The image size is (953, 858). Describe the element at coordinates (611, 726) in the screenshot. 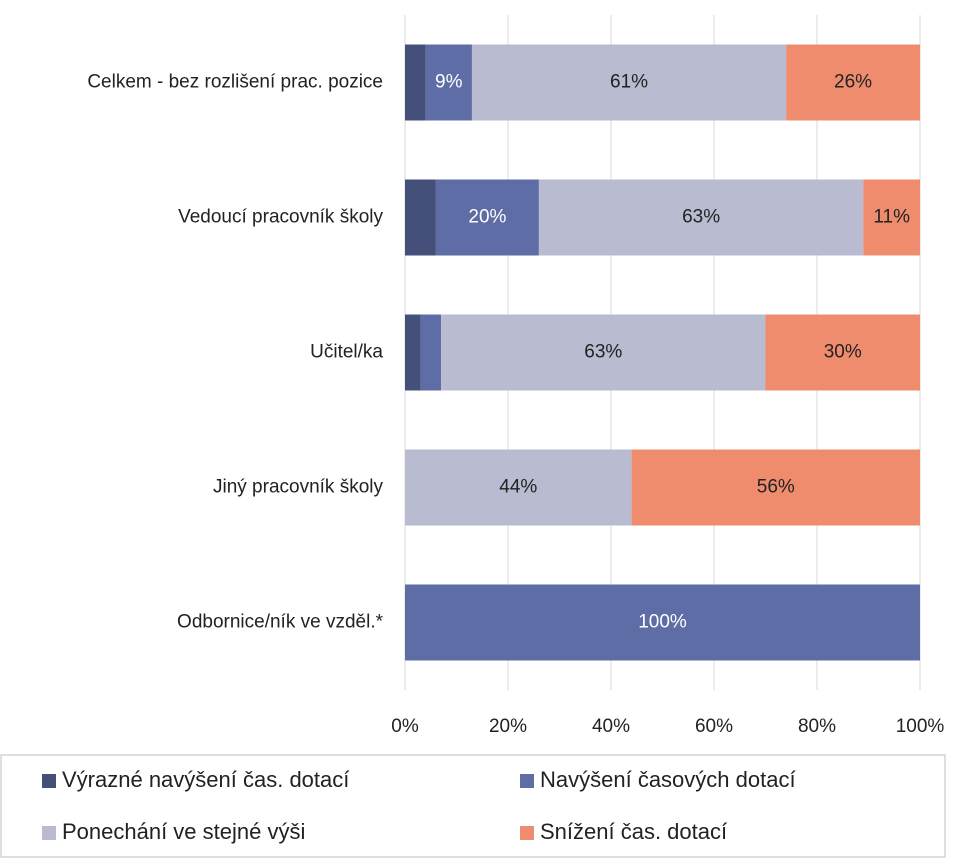

I see `x-tick-label: 40%` at that location.